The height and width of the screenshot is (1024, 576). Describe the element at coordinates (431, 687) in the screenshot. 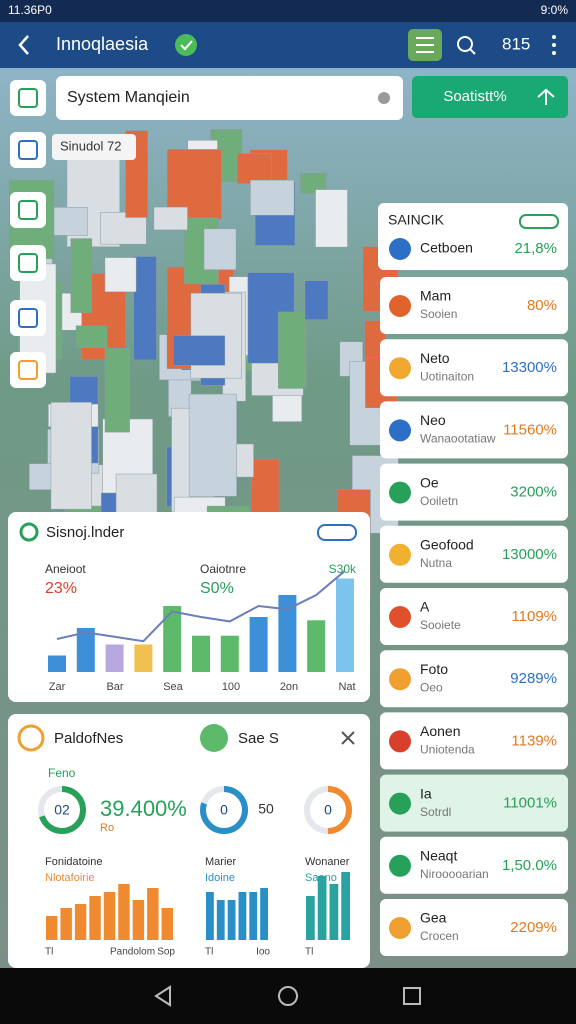

I see `list-item-subtitle: Oeo` at that location.